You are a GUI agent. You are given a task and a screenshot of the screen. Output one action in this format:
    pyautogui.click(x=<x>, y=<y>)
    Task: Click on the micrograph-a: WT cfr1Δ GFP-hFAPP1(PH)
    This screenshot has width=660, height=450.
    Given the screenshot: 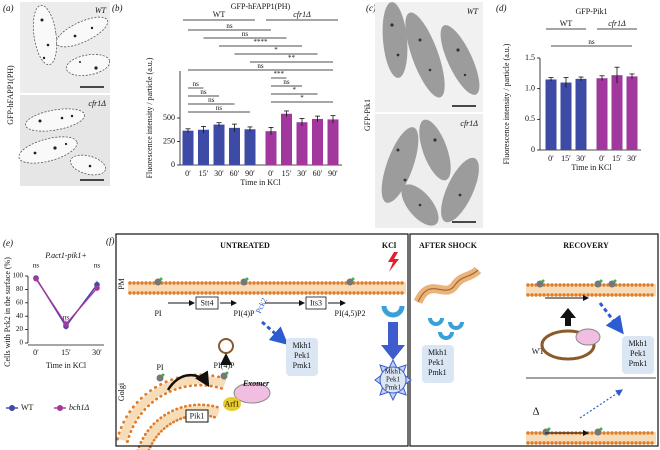 What is the action you would take?
    pyautogui.click(x=58, y=94)
    